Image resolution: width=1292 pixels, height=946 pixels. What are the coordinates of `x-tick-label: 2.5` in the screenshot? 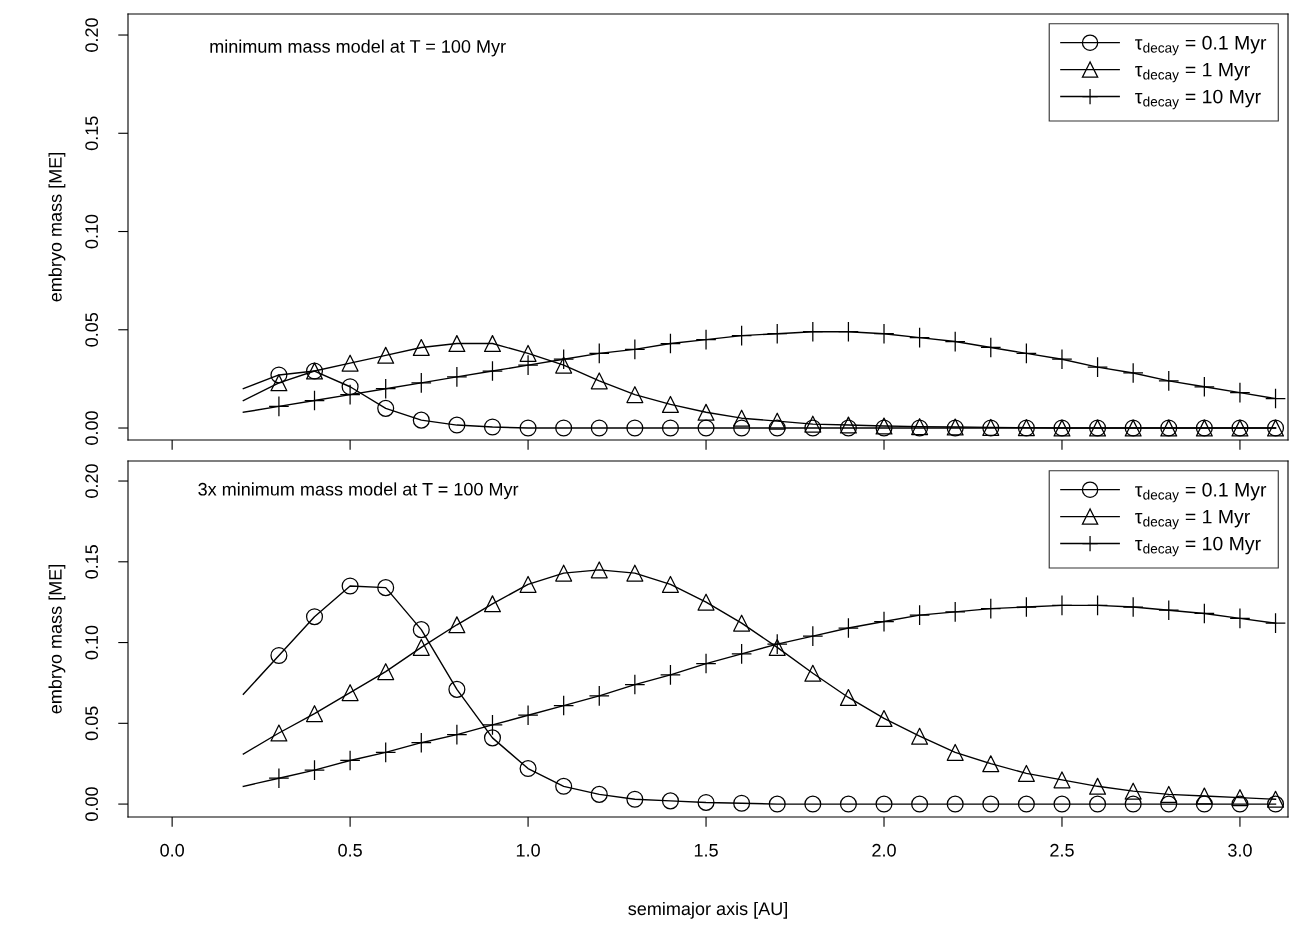 It's located at (1062, 850).